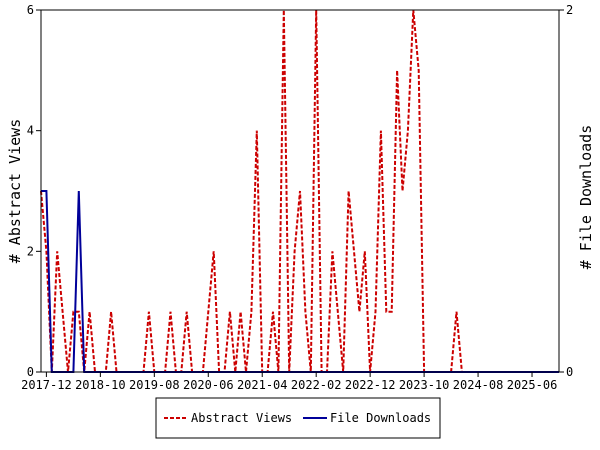 The image size is (600, 450). I want to click on x-tick-label: 2019-08, so click(154, 385).